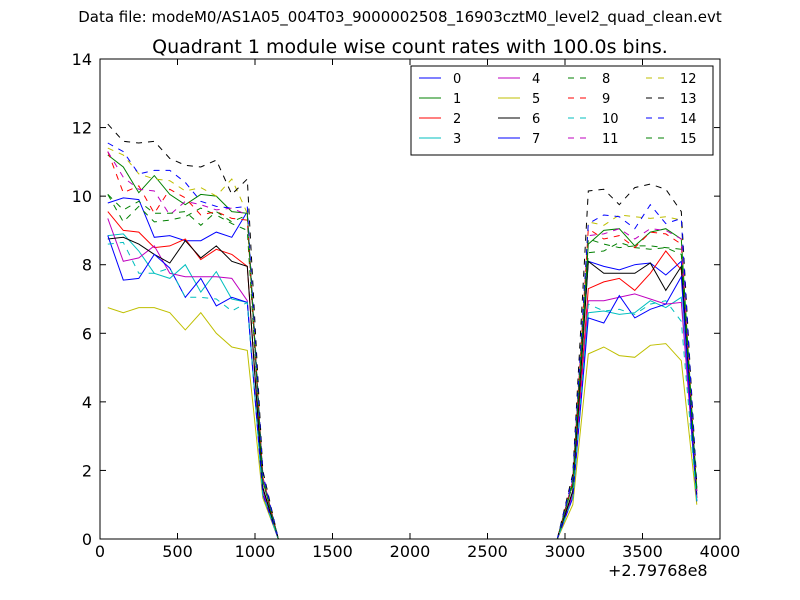 This screenshot has width=800, height=600. I want to click on legend-label-12: 12, so click(688, 79).